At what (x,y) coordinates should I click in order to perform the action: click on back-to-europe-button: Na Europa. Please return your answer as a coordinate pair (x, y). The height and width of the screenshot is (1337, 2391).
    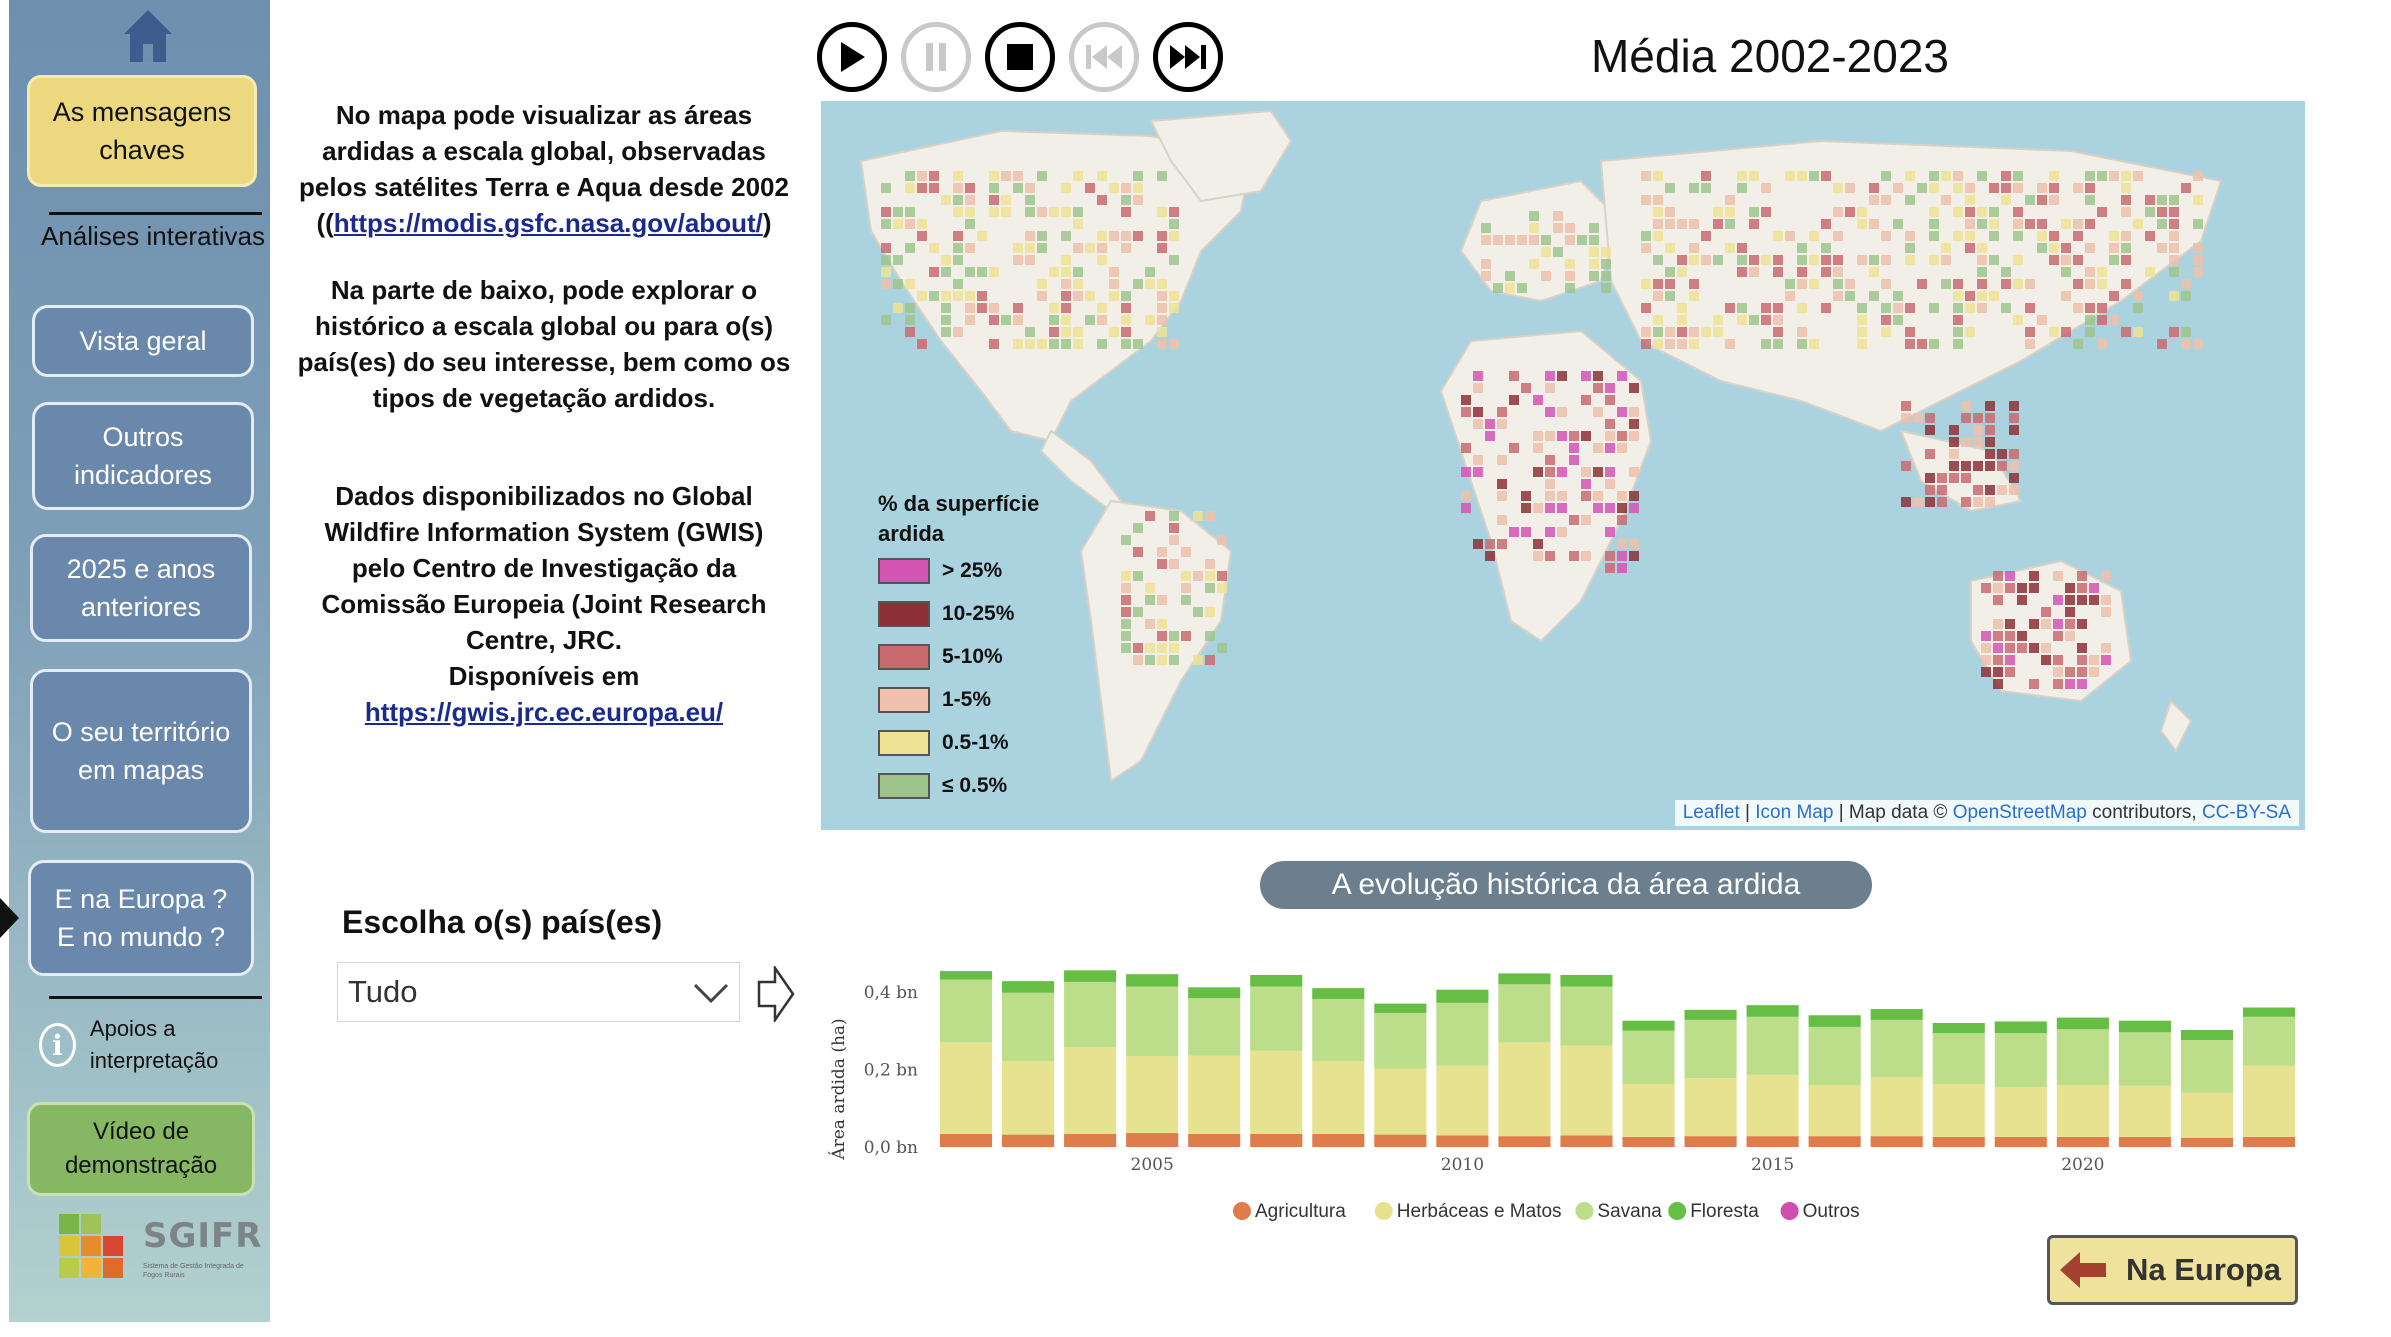
    Looking at the image, I should click on (2172, 1270).